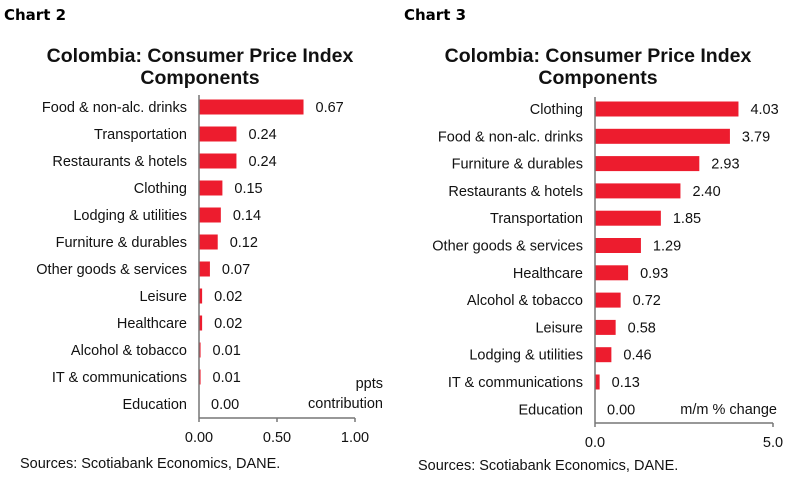  Describe the element at coordinates (355, 438) in the screenshot. I see `x-tick-label: 1.00` at that location.